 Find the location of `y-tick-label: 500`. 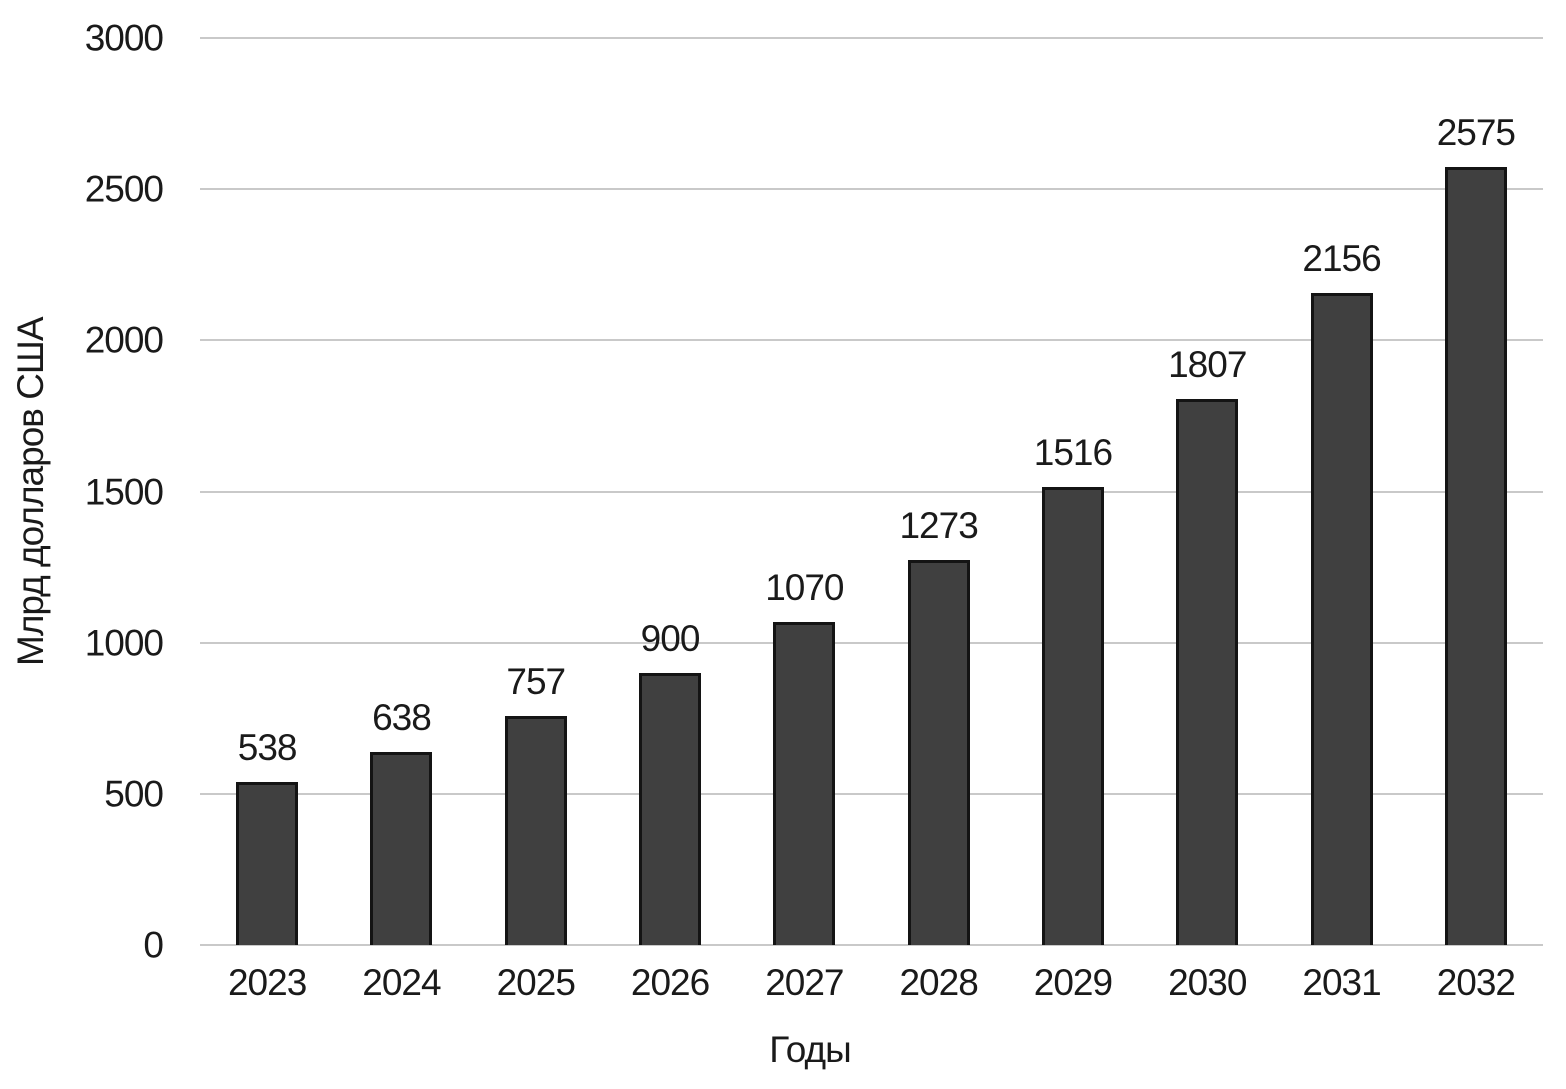

y-tick-label: 500 is located at coordinates (134, 794).